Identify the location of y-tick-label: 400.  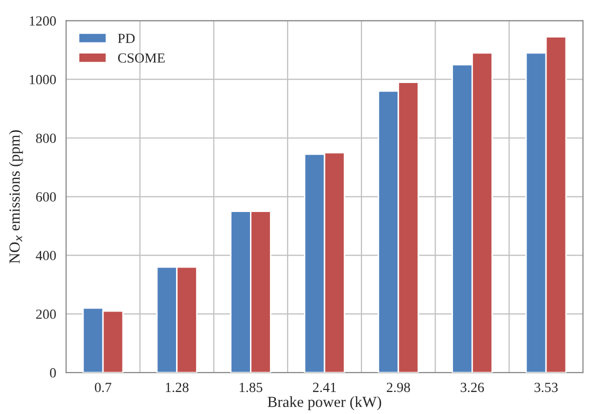
(46, 255).